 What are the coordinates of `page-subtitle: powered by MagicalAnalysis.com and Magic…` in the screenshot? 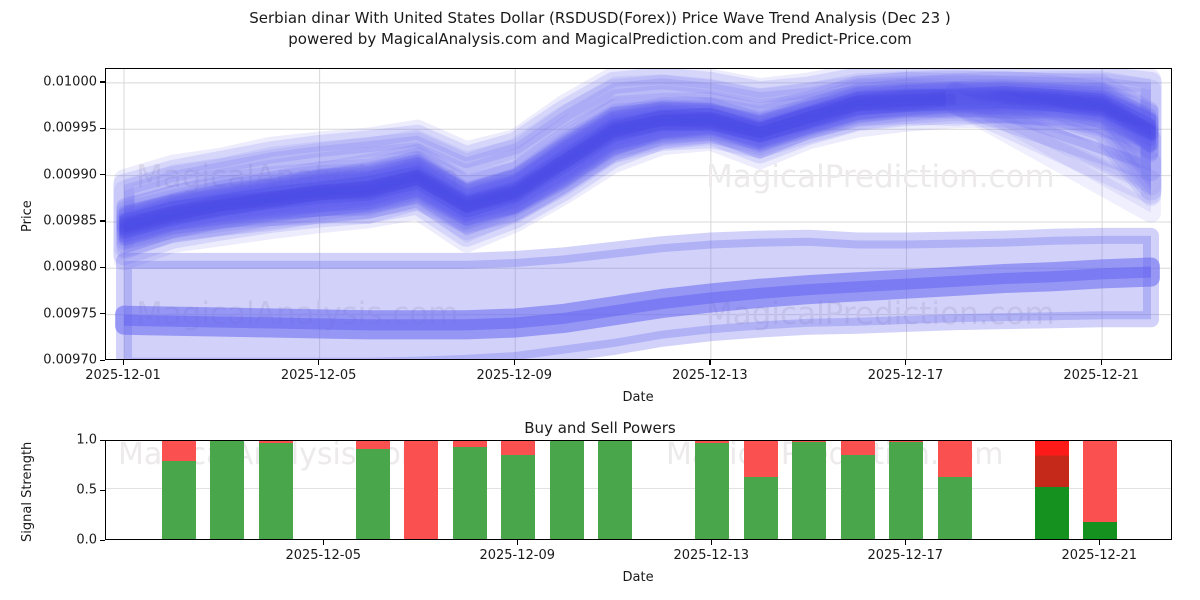 It's located at (600, 39).